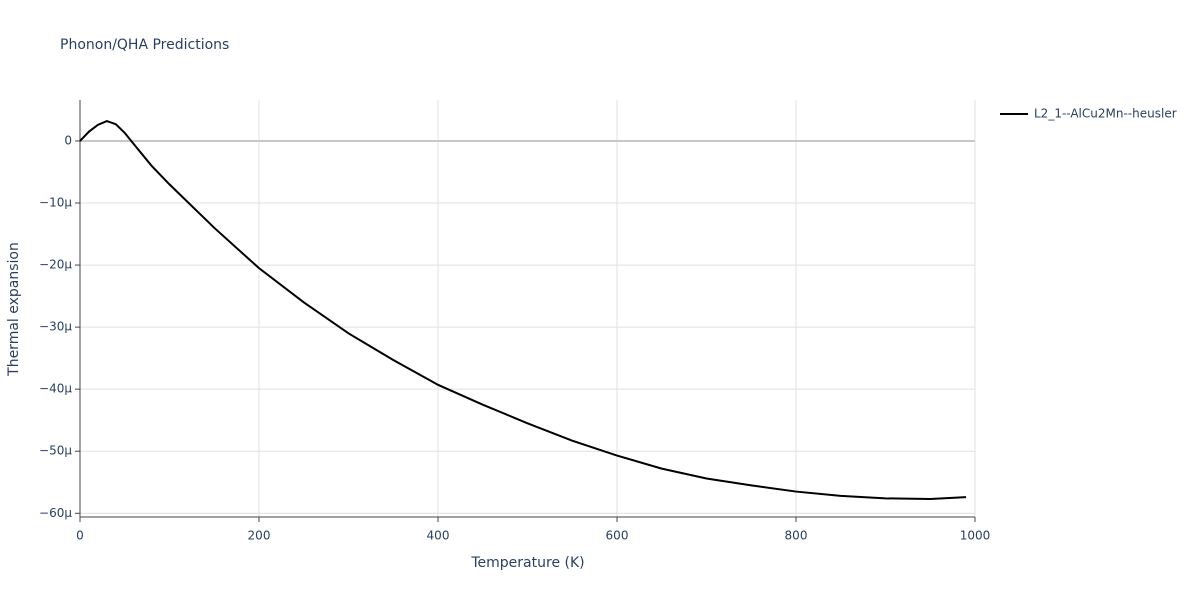  Describe the element at coordinates (1105, 114) in the screenshot. I see `legend-label: L2_1--AlCu2Mn--heusler` at that location.